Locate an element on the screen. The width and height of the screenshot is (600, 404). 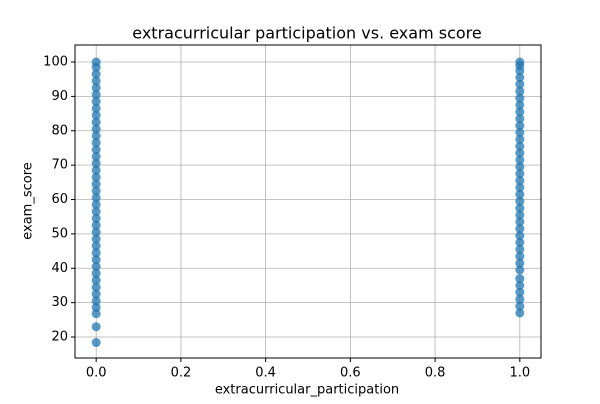
x-tick-label: 0.2 is located at coordinates (181, 373).